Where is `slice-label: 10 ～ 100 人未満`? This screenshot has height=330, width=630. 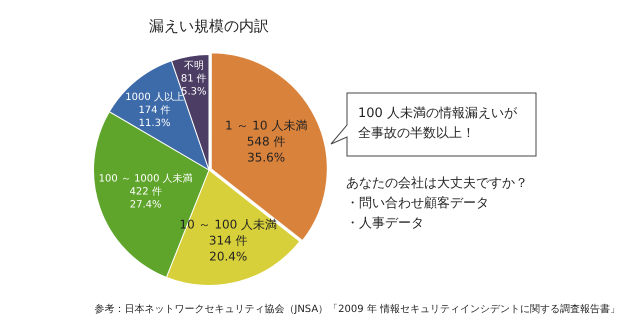 slice-label: 10 ～ 100 人未満 is located at coordinates (228, 224).